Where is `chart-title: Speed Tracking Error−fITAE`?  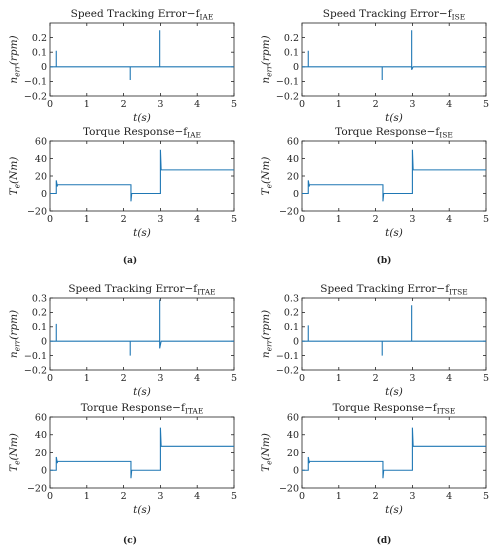
chart-title: Speed Tracking Error−fITAE is located at coordinates (141, 290).